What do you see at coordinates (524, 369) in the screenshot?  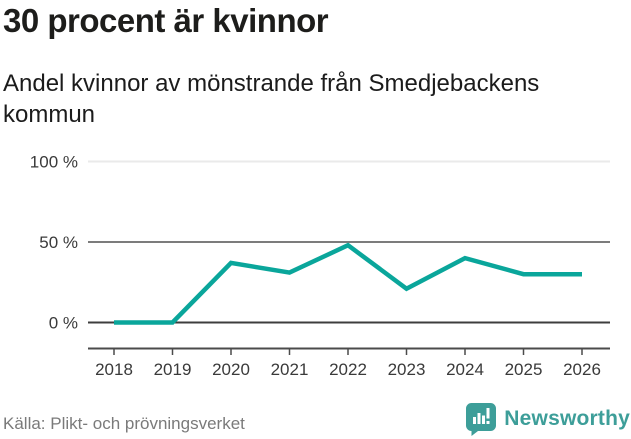 I see `x-tick-label: 2025` at bounding box center [524, 369].